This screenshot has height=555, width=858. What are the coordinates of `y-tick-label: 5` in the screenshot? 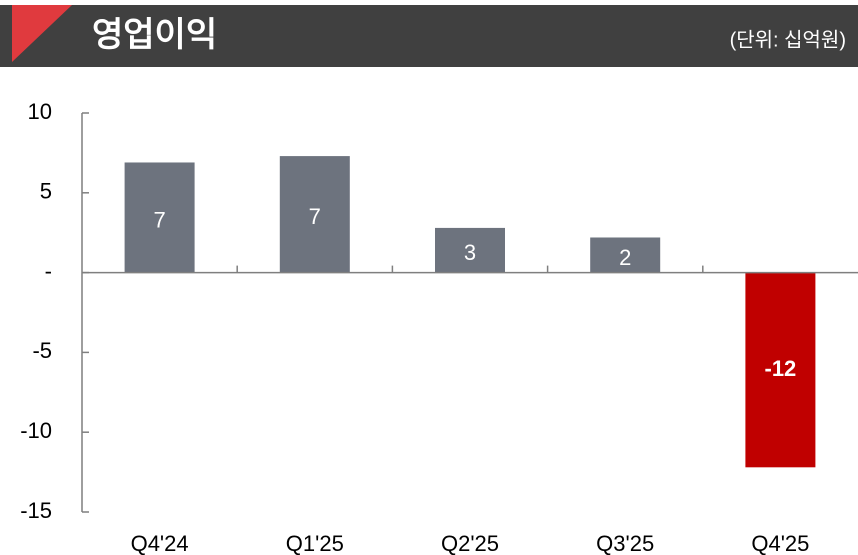 It's located at (46, 191).